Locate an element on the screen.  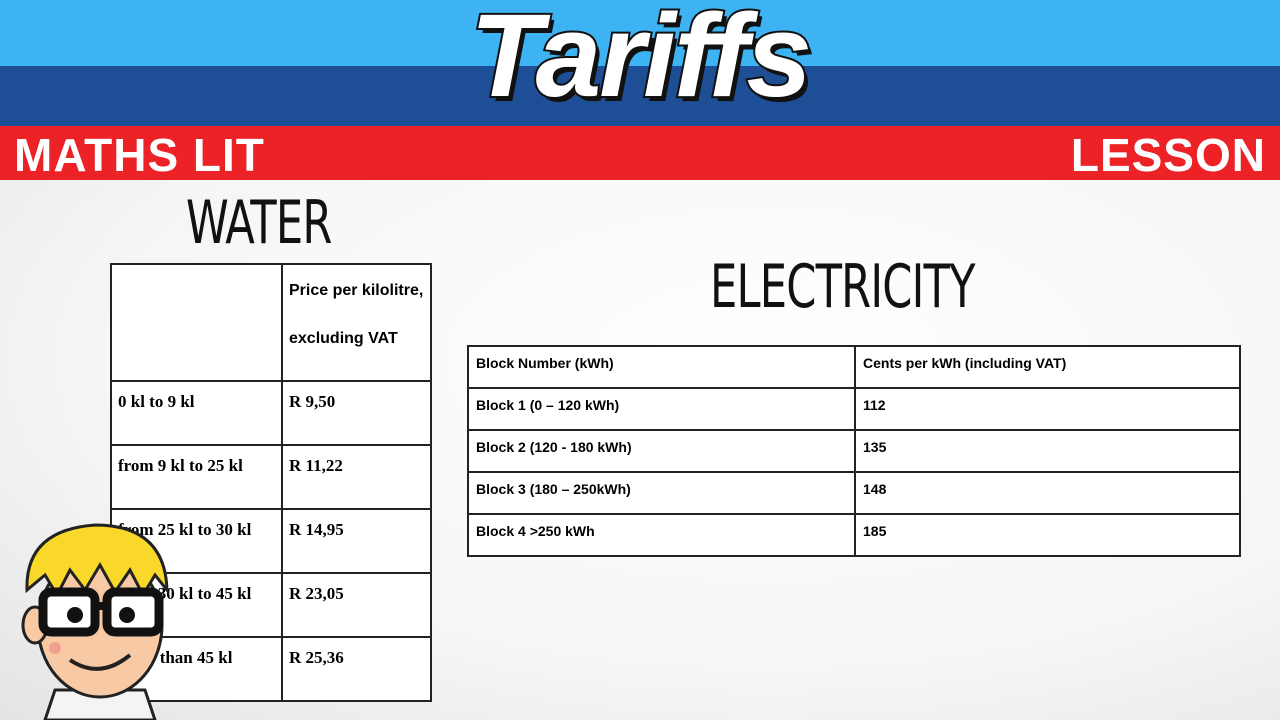
block-cell: Block 1 (0 – 120 kWh) is located at coordinates (661, 409).